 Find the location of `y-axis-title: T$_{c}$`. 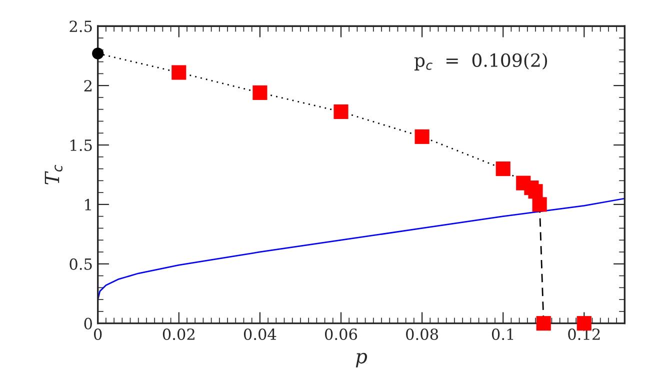

y-axis-title: T$_{c}$ is located at coordinates (53, 174).